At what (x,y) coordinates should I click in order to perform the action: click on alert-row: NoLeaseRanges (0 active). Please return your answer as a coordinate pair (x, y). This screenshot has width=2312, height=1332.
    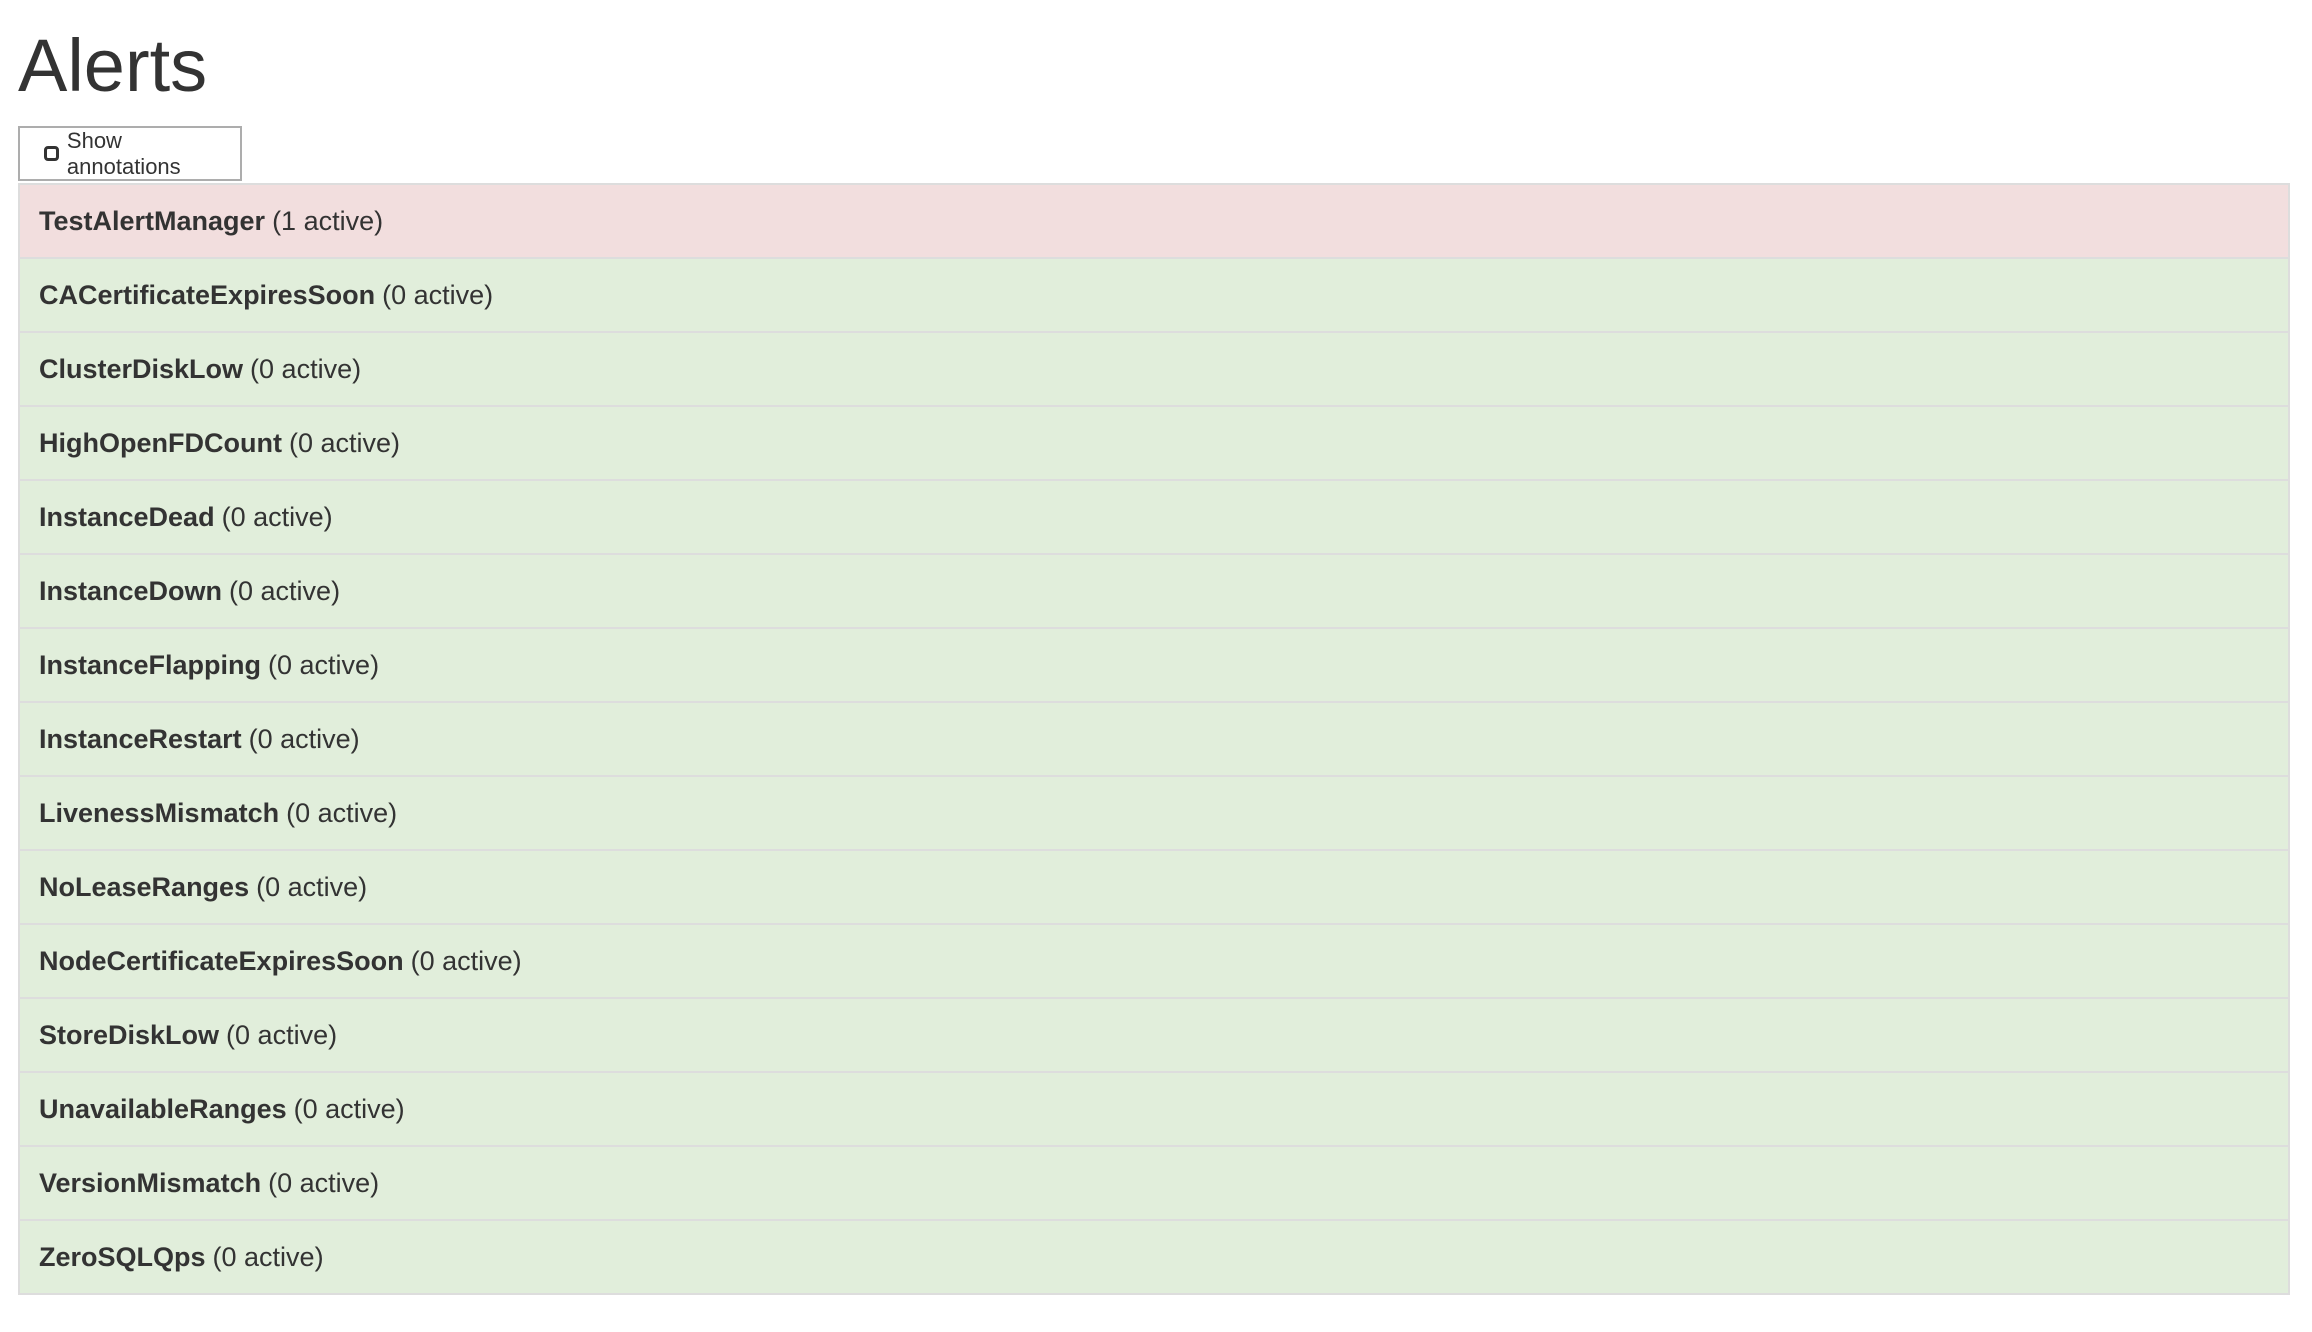
    Looking at the image, I should click on (1154, 888).